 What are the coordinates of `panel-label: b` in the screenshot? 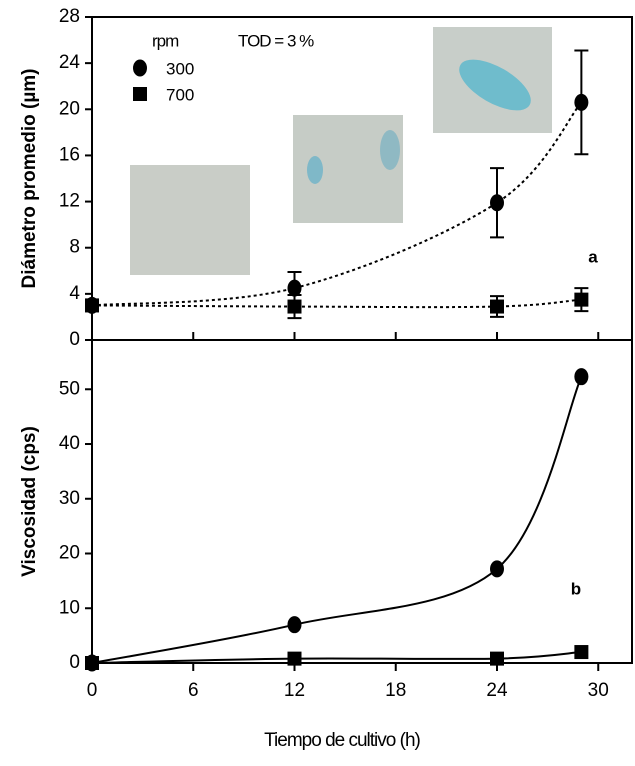 It's located at (576, 588).